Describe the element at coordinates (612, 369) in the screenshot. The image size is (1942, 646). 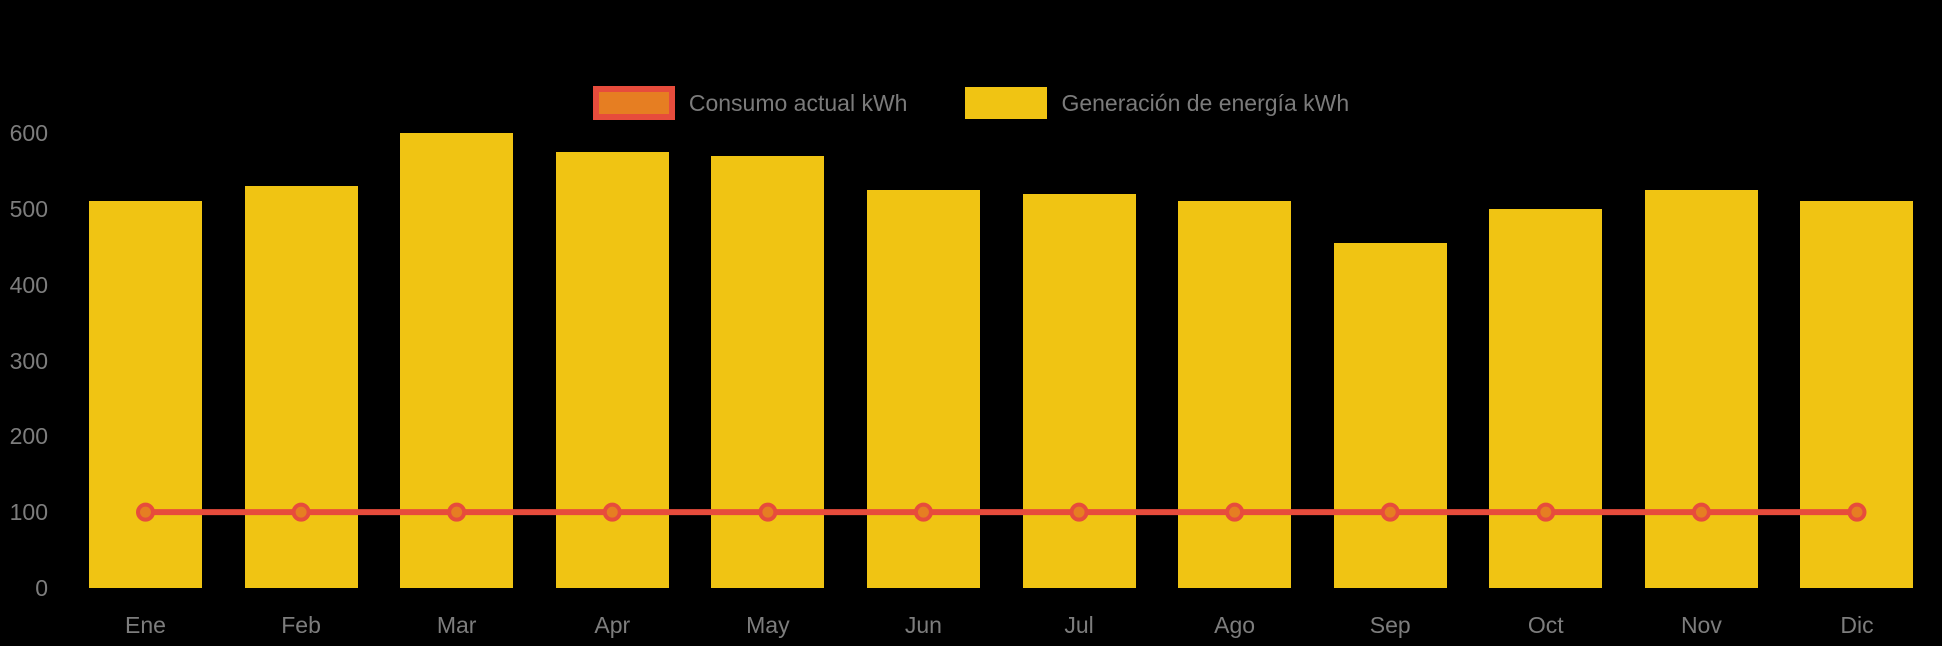
I see `bar-apr` at that location.